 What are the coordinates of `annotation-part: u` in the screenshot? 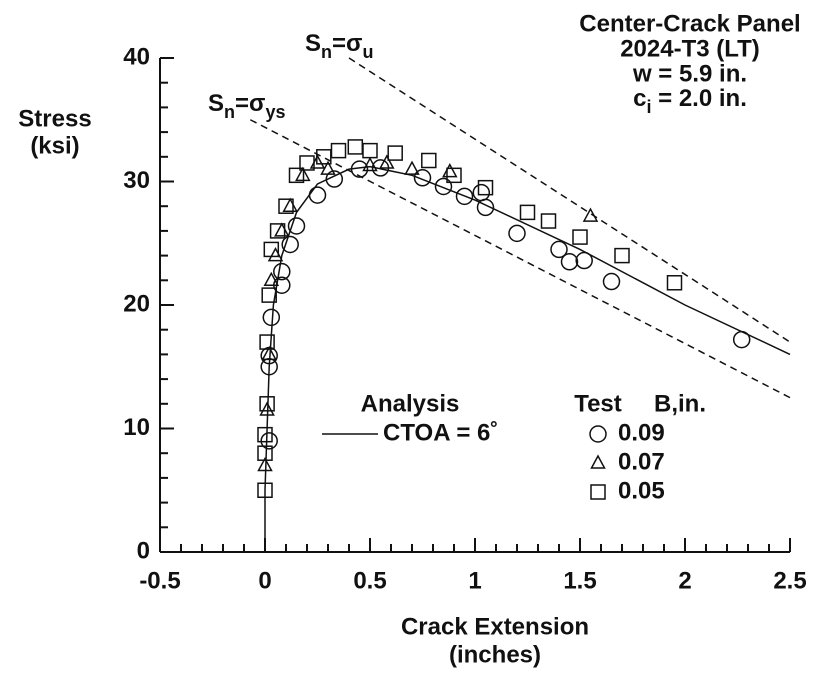 It's located at (367, 52).